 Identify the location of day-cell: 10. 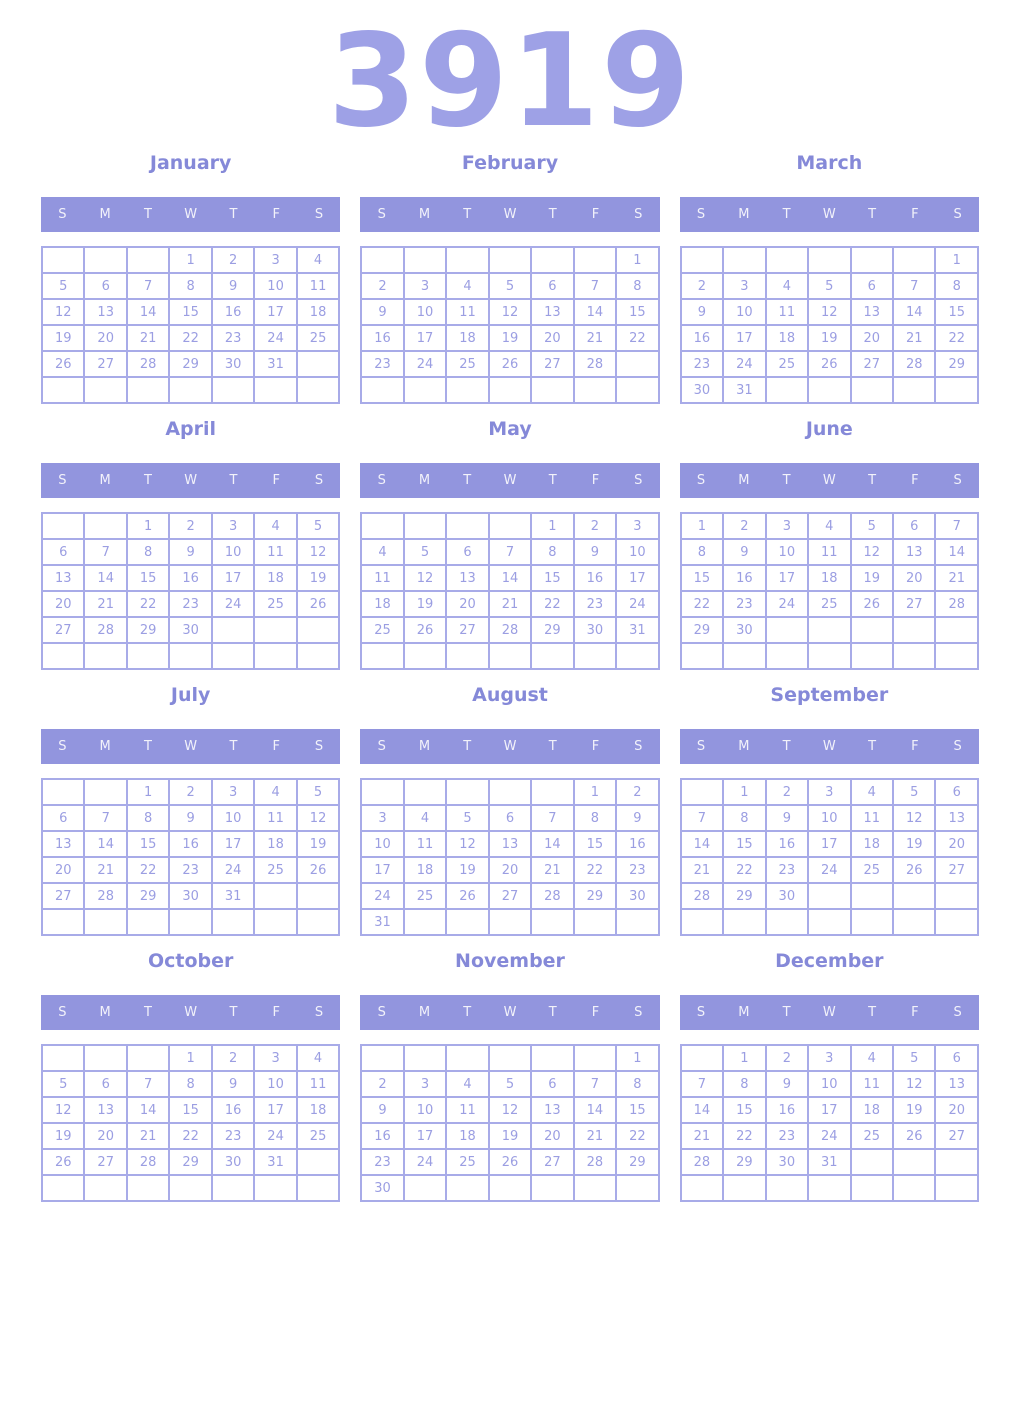
(829, 818).